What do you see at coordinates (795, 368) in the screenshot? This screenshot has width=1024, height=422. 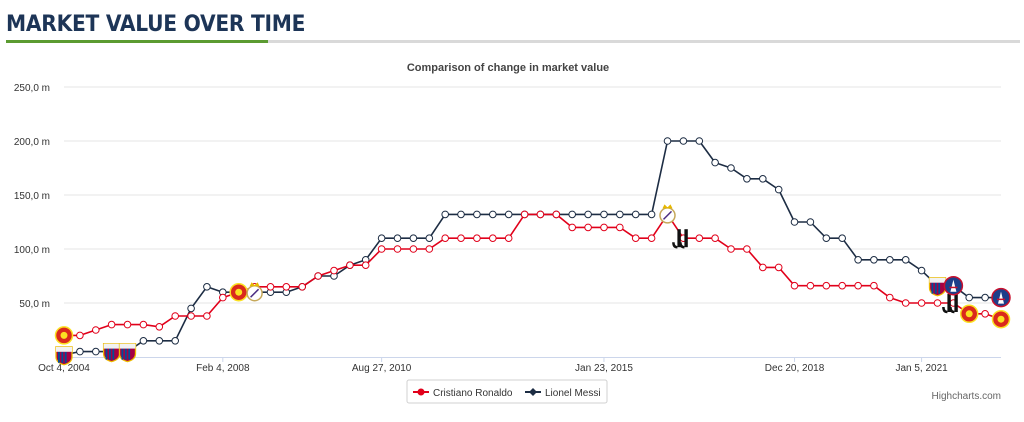 I see `x-tick-label: Dec 20, 2018` at bounding box center [795, 368].